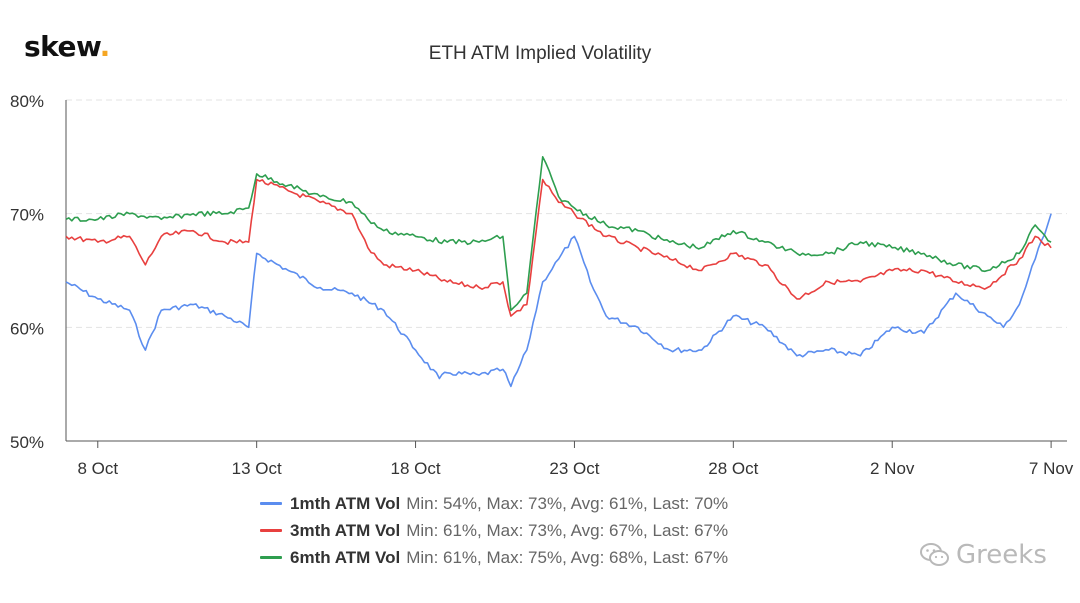 The width and height of the screenshot is (1080, 603). I want to click on x-tick-label: 2 Nov, so click(892, 468).